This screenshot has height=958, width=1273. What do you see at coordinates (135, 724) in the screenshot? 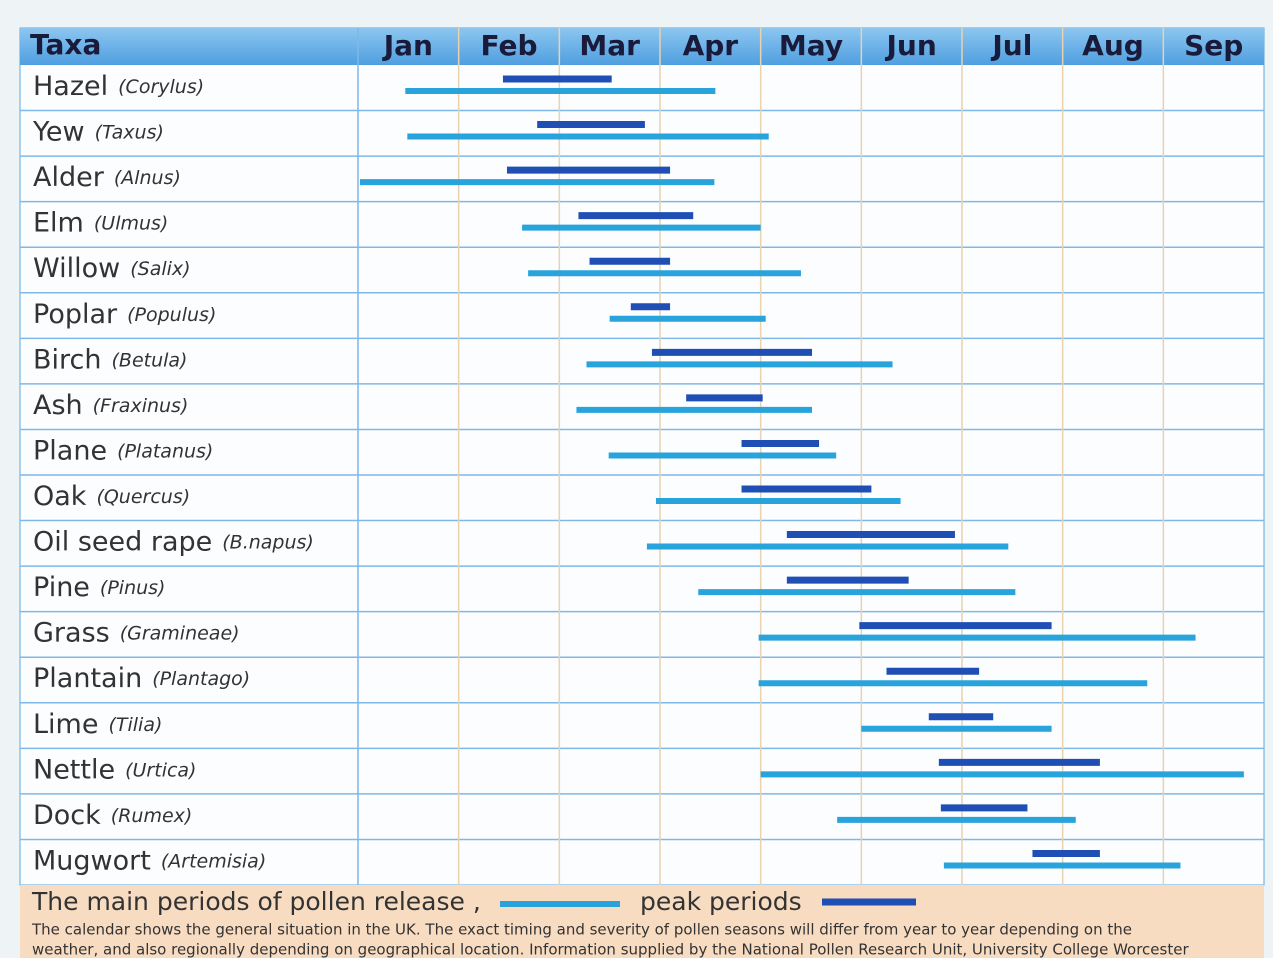
I see `taxon-latin: (Tilia)` at bounding box center [135, 724].